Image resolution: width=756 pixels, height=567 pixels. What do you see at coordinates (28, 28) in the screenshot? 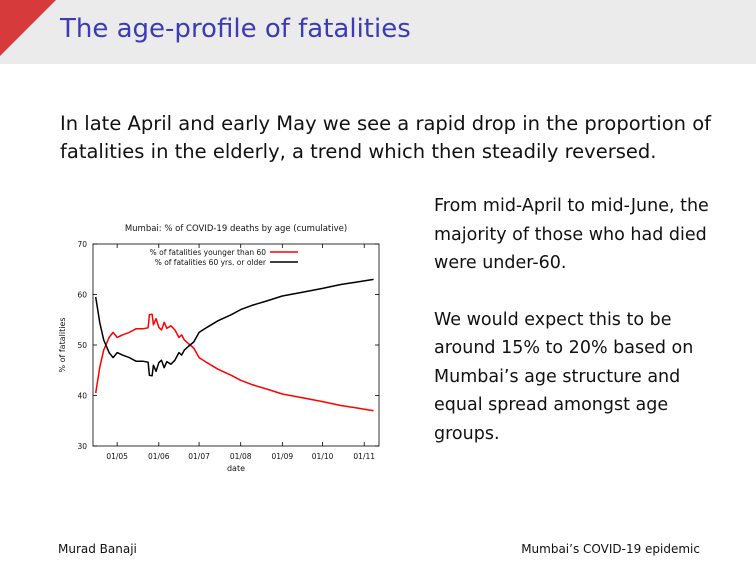
I see `corner-accent` at bounding box center [28, 28].